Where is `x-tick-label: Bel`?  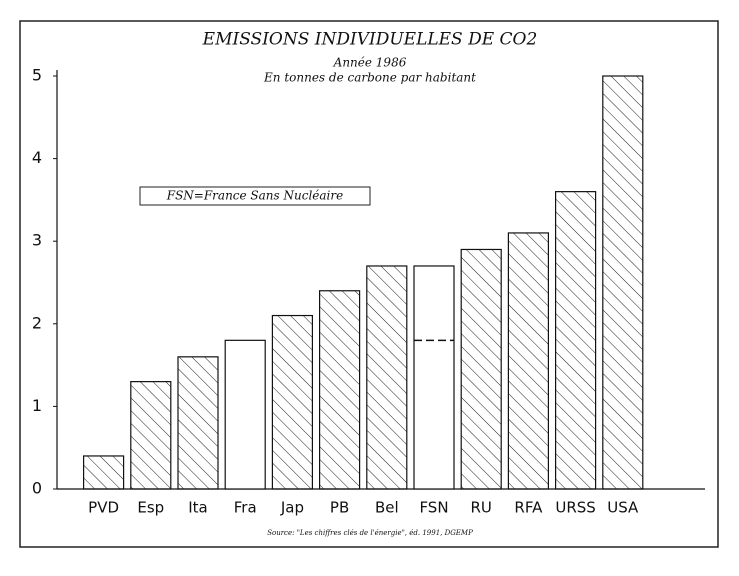 x-tick-label: Bel is located at coordinates (387, 508).